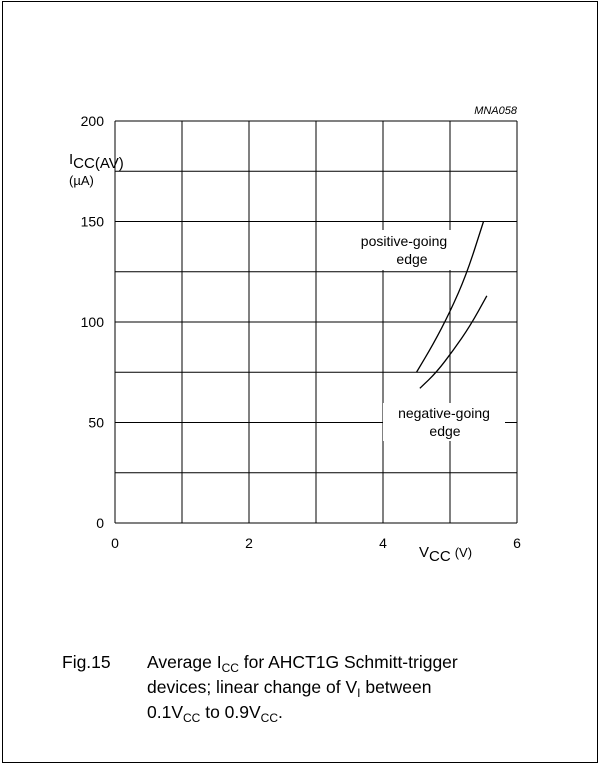 Image resolution: width=601 pixels, height=766 pixels. I want to click on caption-line-2: devices; linear change of VI between, so click(362, 687).